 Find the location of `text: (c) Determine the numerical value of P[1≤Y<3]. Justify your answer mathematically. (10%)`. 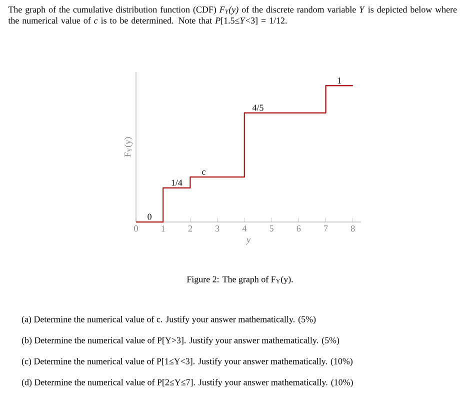

text: (c) Determine the numerical value of P[1≤Y<3]. Justify your answer mathematically. (10%) is located at coordinates (187, 362).